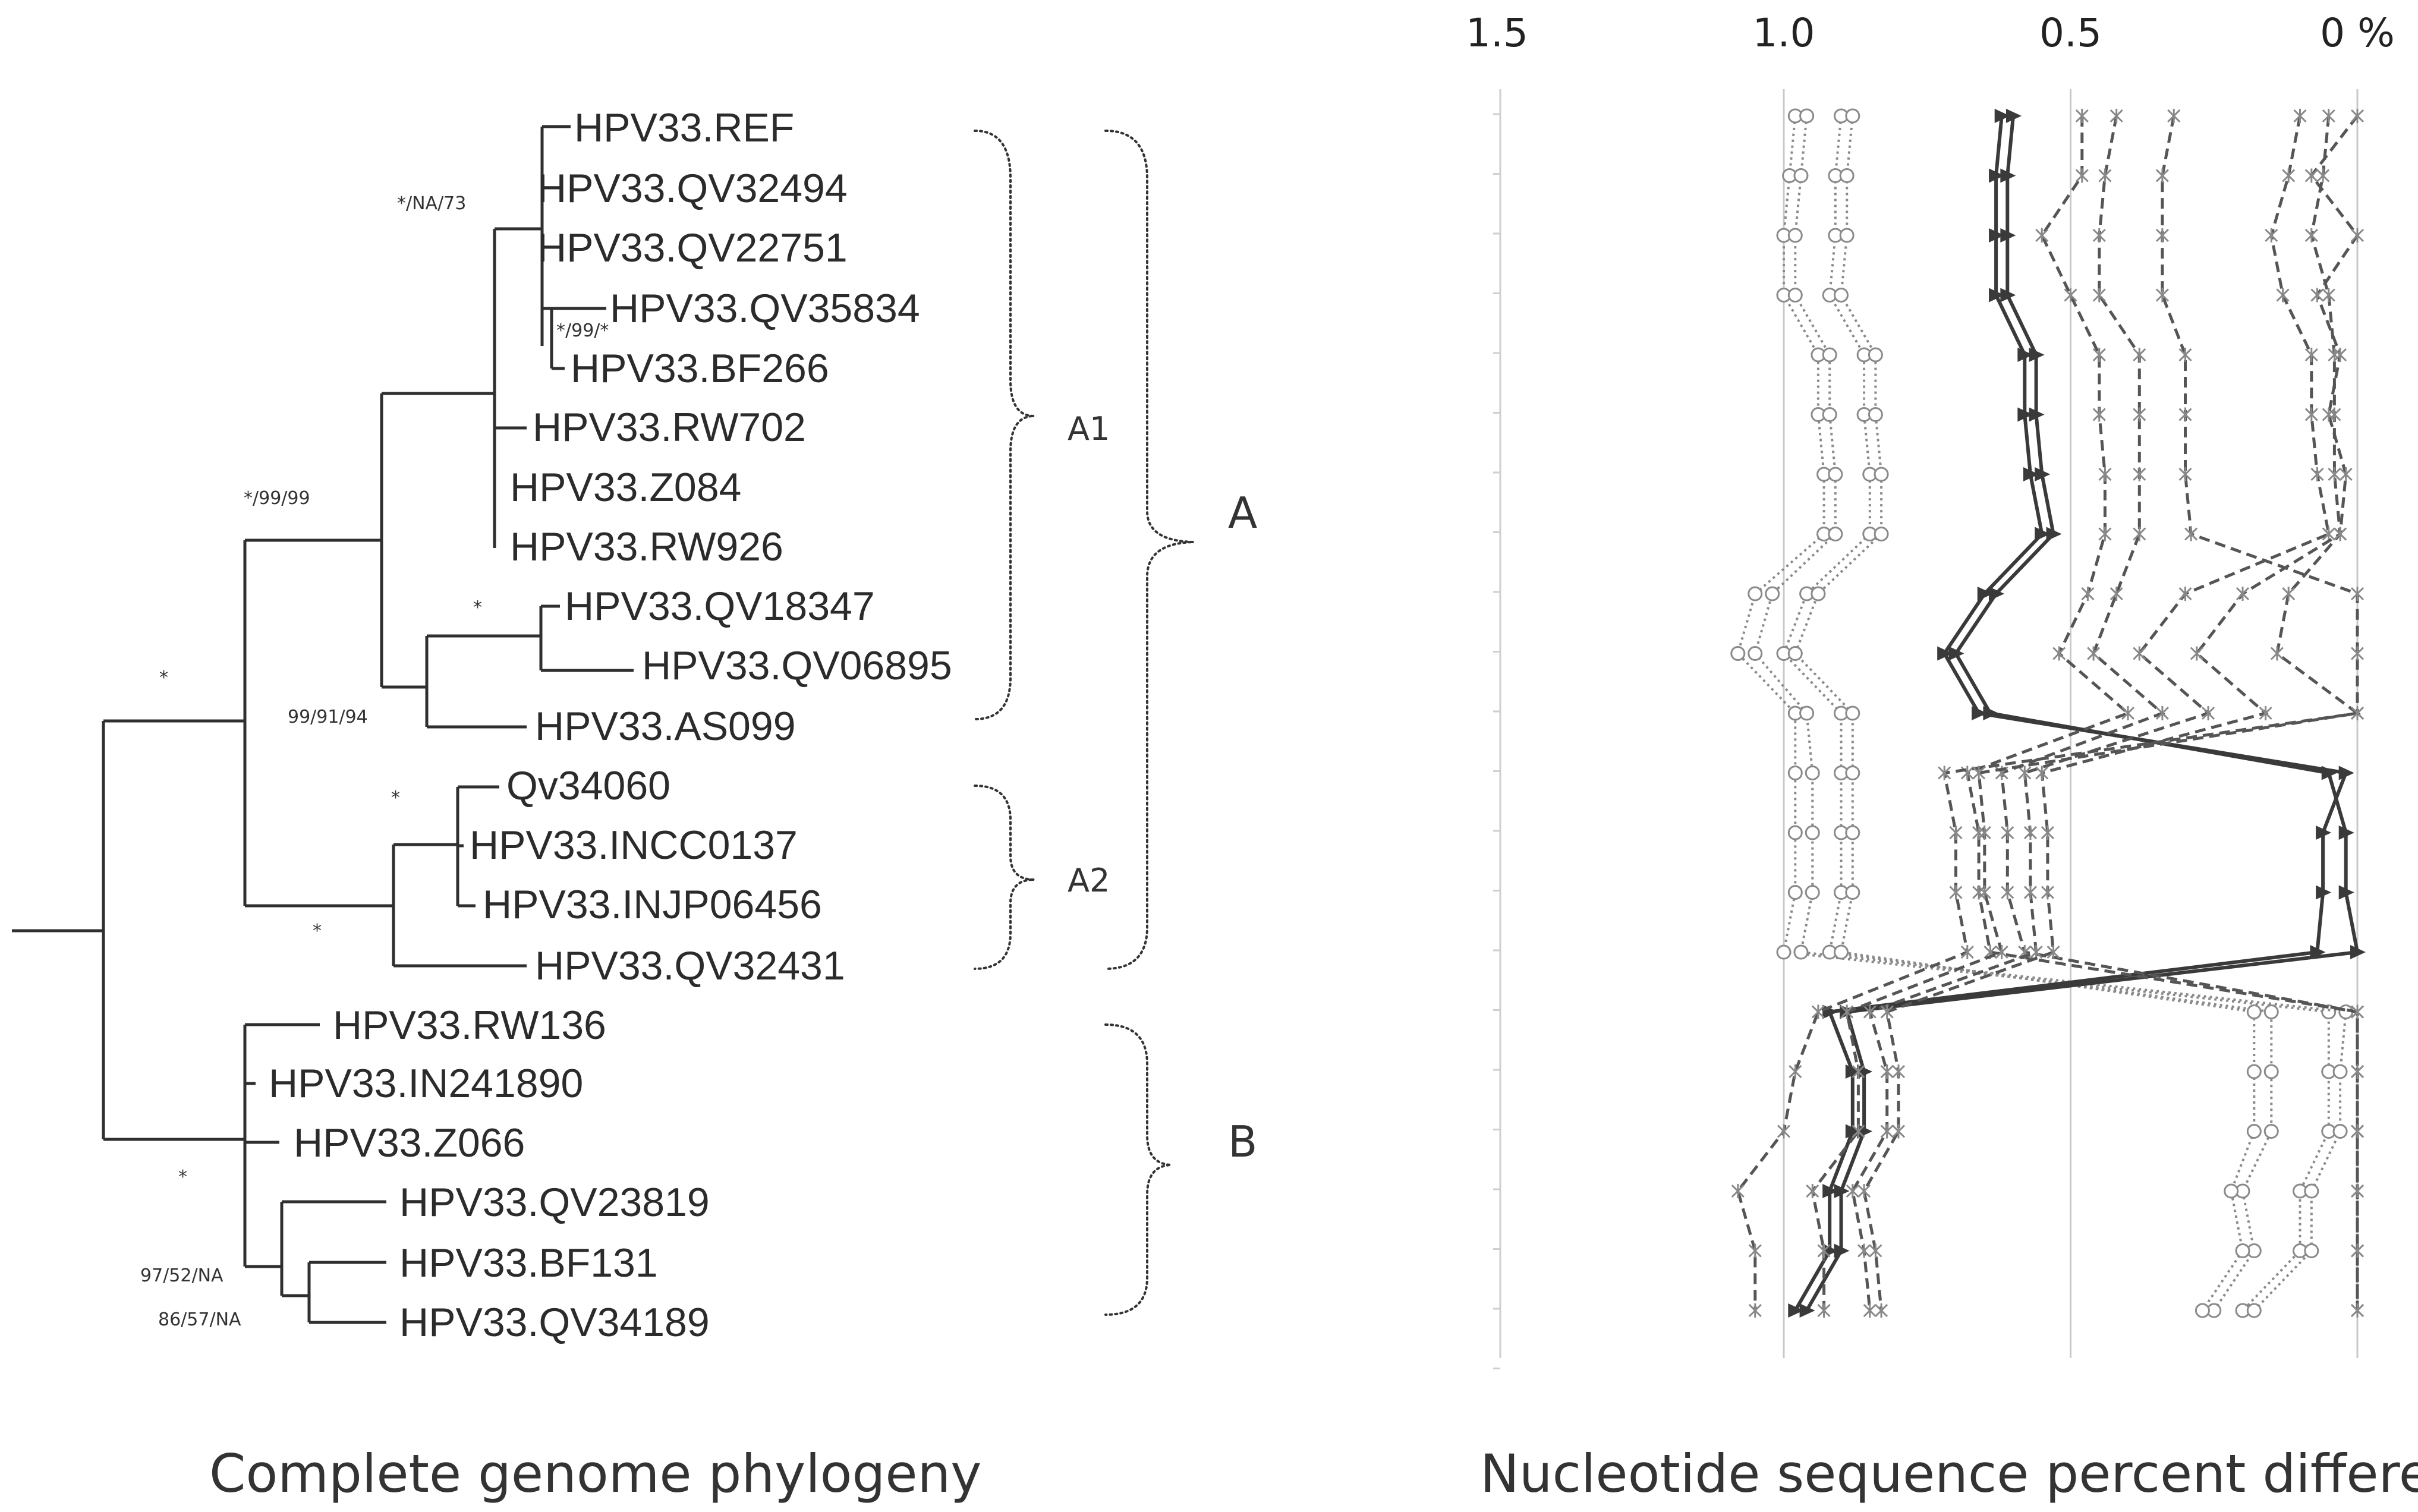  I want to click on clade-label-b: B, so click(1242, 1142).